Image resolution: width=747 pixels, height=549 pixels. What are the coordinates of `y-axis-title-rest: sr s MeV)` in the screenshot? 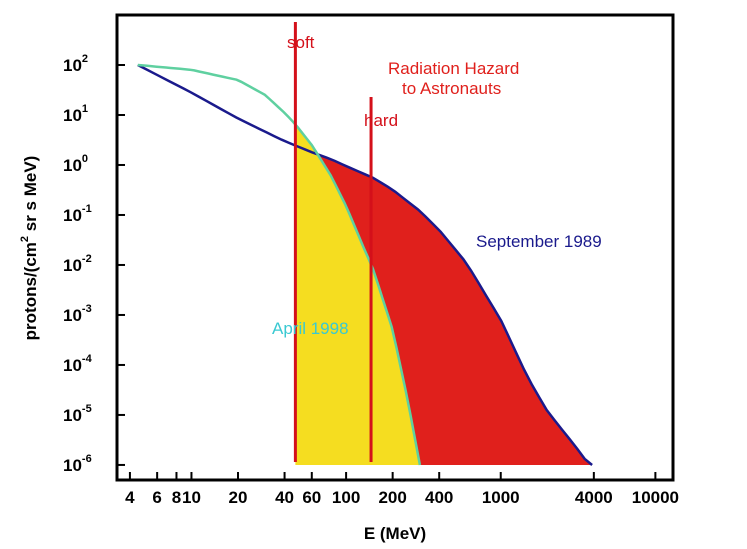 It's located at (30, 196).